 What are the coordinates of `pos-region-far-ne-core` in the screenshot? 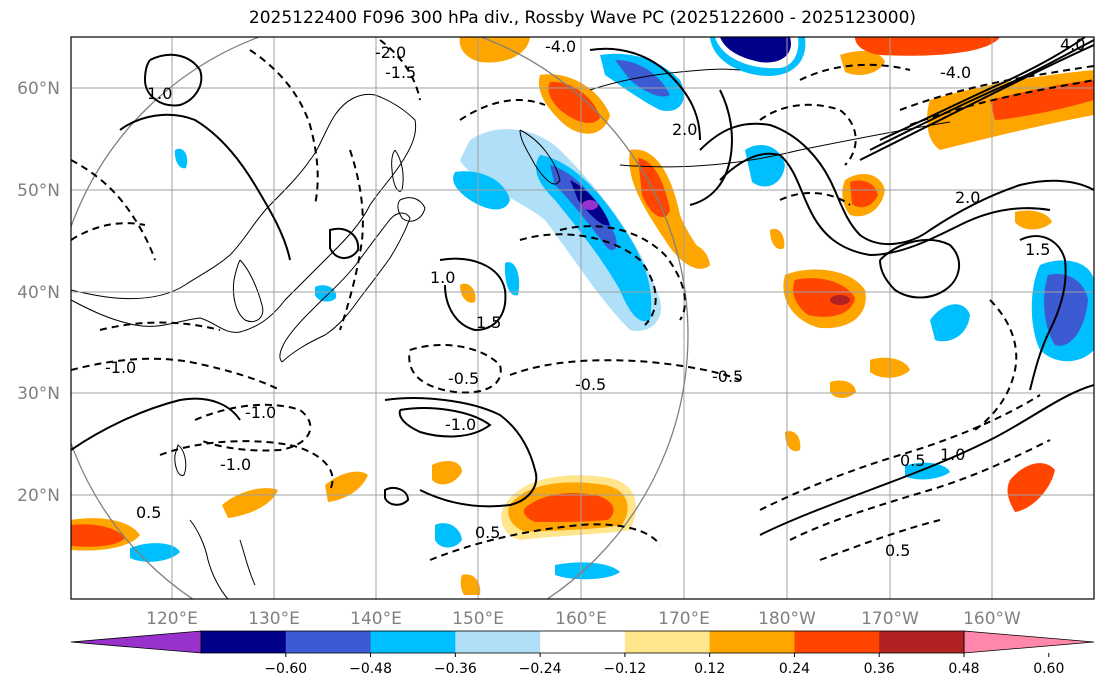 It's located at (1042, 100).